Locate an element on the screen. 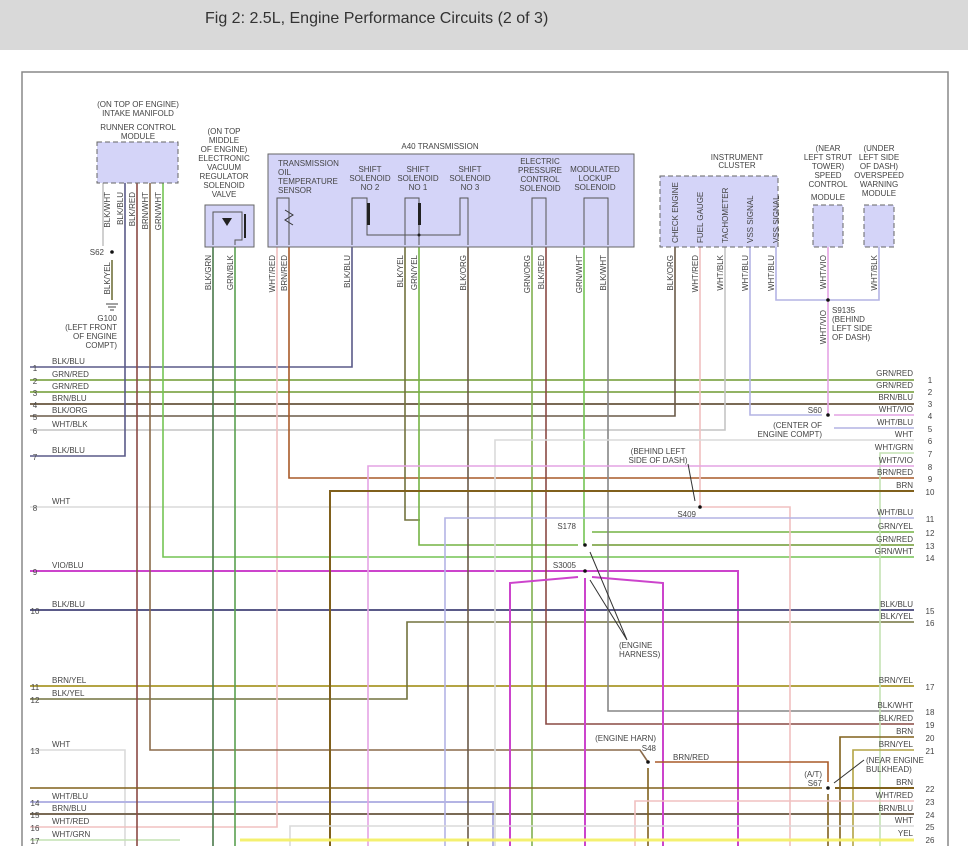  a40-ss2-label: SHIFT is located at coordinates (369, 169).